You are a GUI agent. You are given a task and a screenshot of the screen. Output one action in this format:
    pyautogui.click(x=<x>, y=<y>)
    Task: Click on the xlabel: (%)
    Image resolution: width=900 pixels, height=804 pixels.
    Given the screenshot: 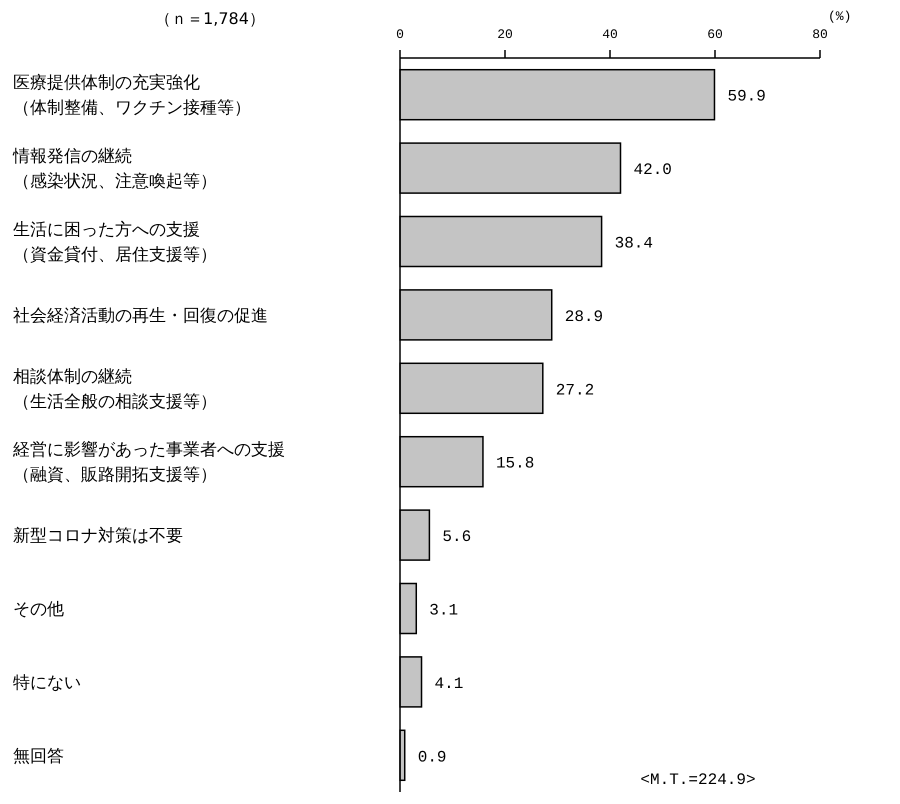 What is the action you would take?
    pyautogui.click(x=840, y=16)
    